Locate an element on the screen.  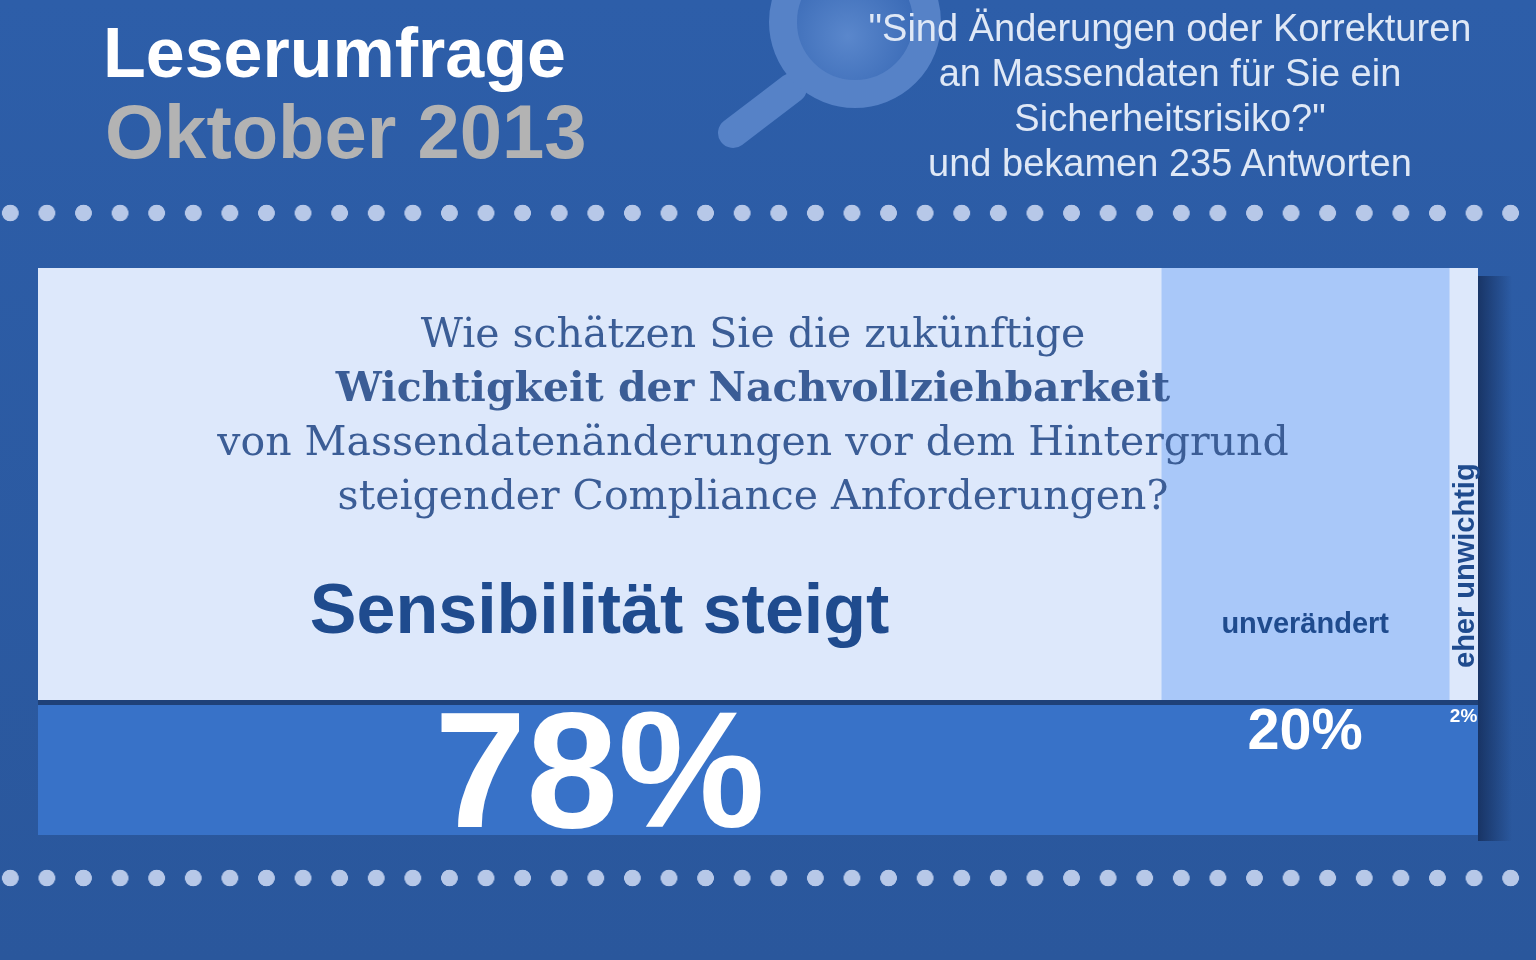
annotation: Wie schätzen Sie die zukünftige is located at coordinates (753, 333).